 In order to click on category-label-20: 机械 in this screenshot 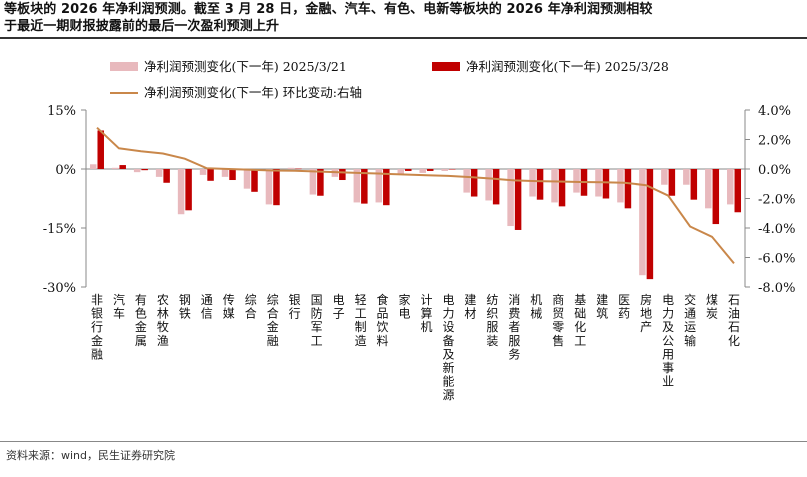, I will do `click(536, 307)`.